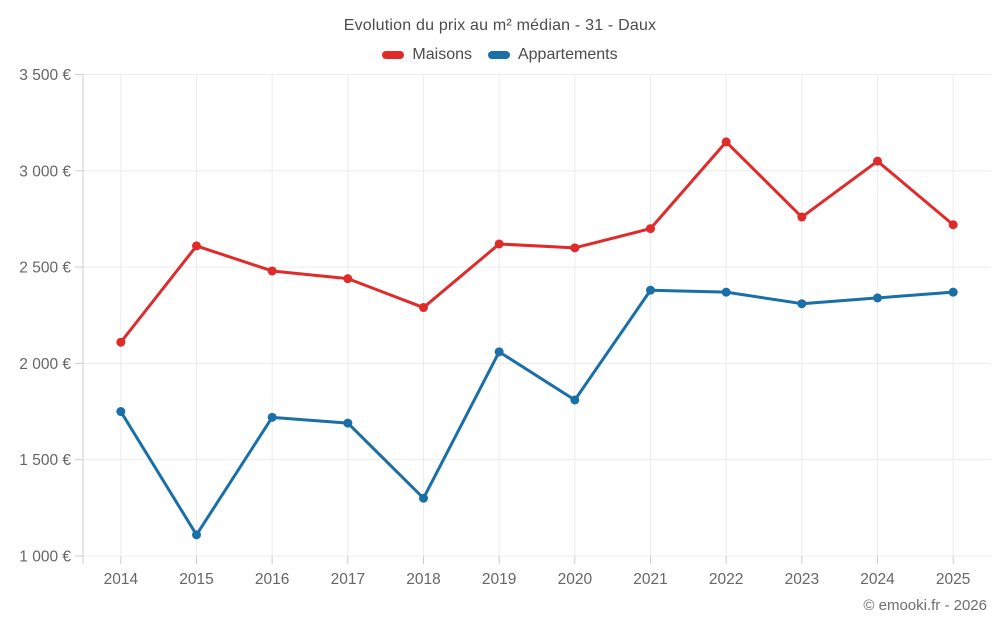 Image resolution: width=1000 pixels, height=625 pixels. I want to click on data-point-appartements-2016, so click(272, 417).